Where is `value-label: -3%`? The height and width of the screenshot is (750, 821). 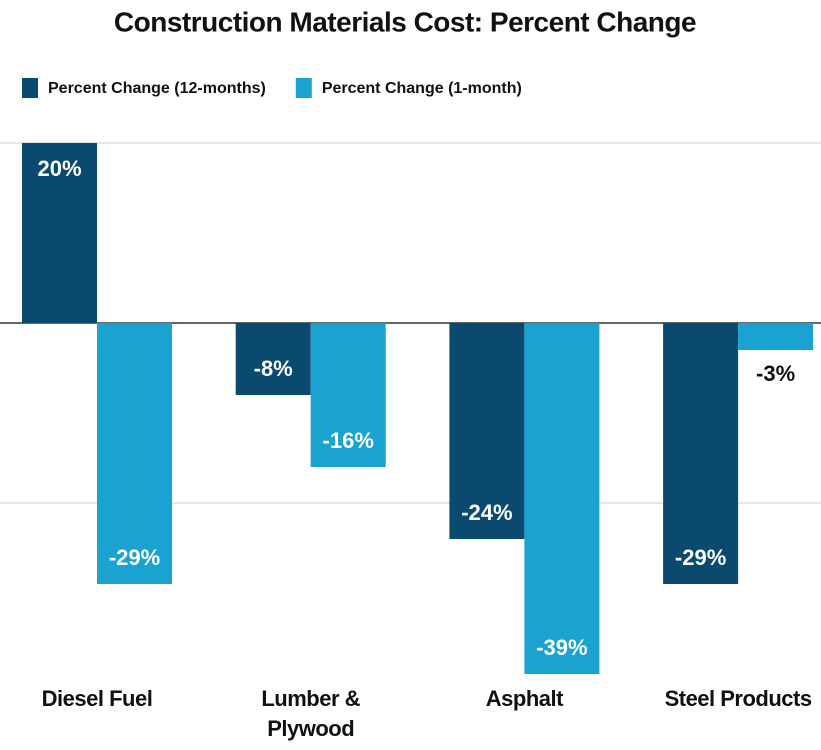 value-label: -3% is located at coordinates (775, 373).